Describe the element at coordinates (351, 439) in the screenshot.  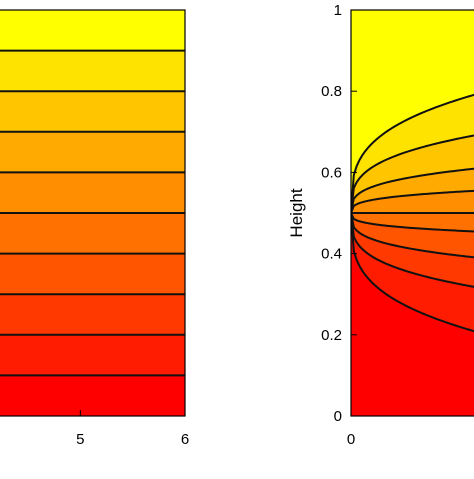
I see `x-tick-label: 0` at that location.